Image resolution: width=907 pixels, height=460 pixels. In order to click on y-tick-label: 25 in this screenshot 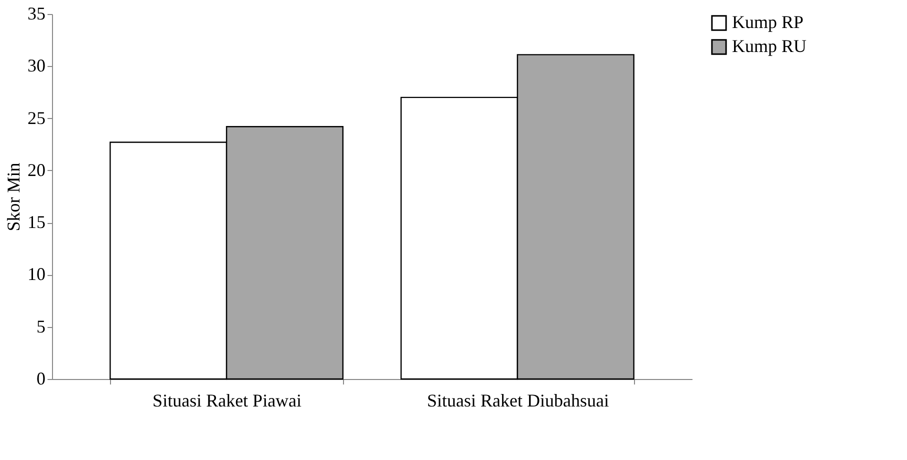, I will do `click(37, 118)`.